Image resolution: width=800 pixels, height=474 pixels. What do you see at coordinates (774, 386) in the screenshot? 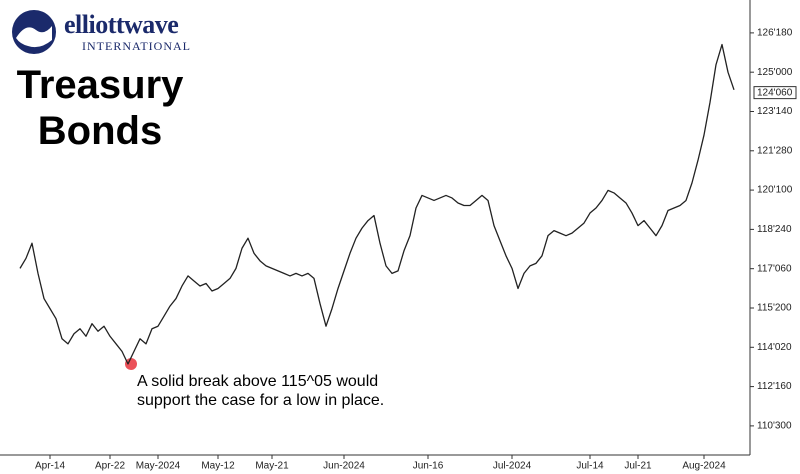
I see `y-tick-label: 112'160` at bounding box center [774, 386].